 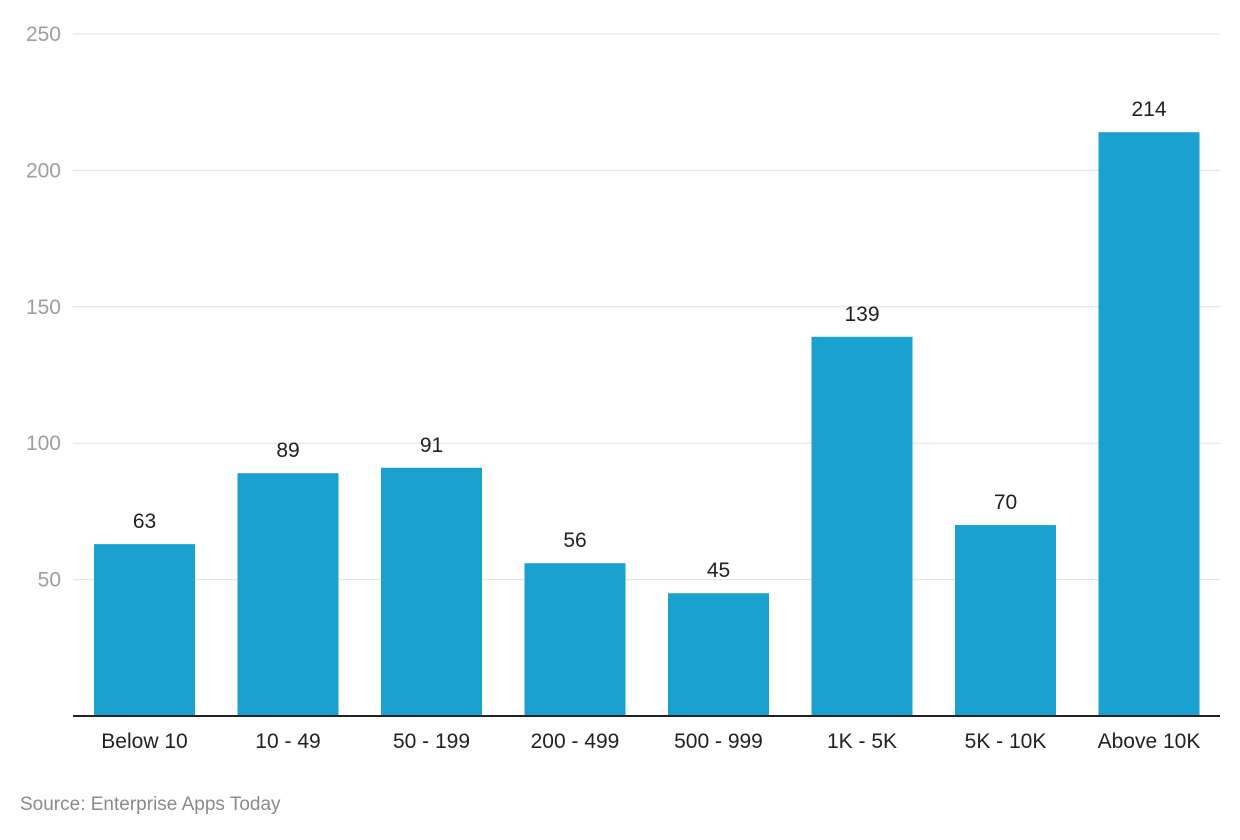 What do you see at coordinates (718, 741) in the screenshot?
I see `x-category-label: 500 - 999` at bounding box center [718, 741].